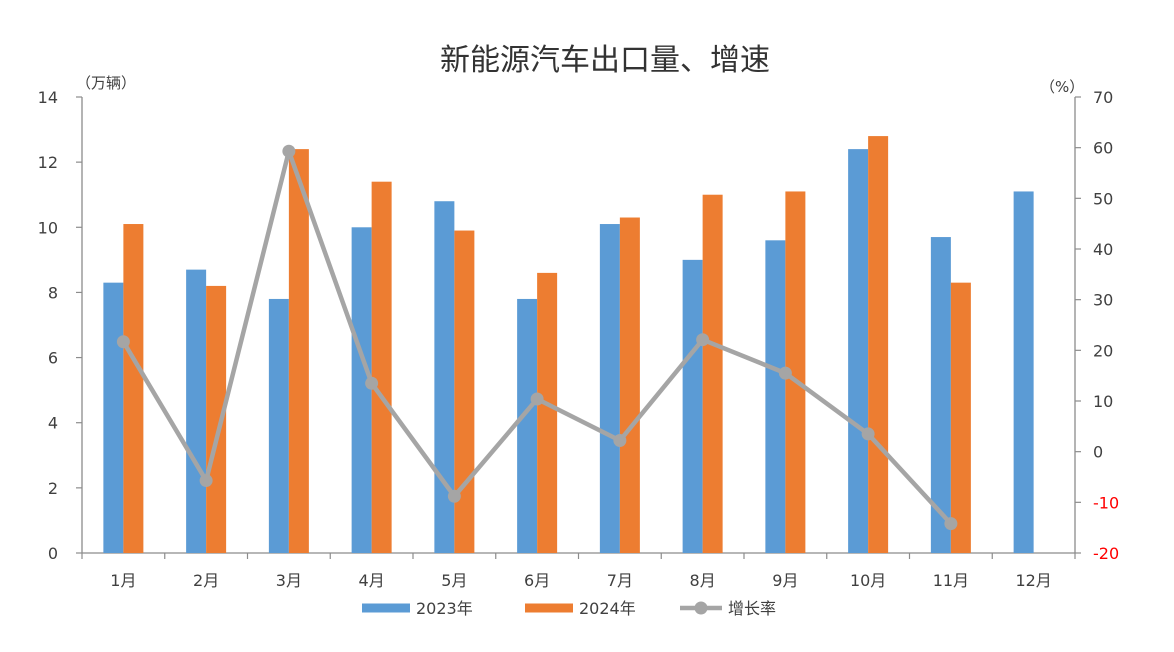  What do you see at coordinates (951, 580) in the screenshot?
I see `x-axis-category-label: 11月` at bounding box center [951, 580].